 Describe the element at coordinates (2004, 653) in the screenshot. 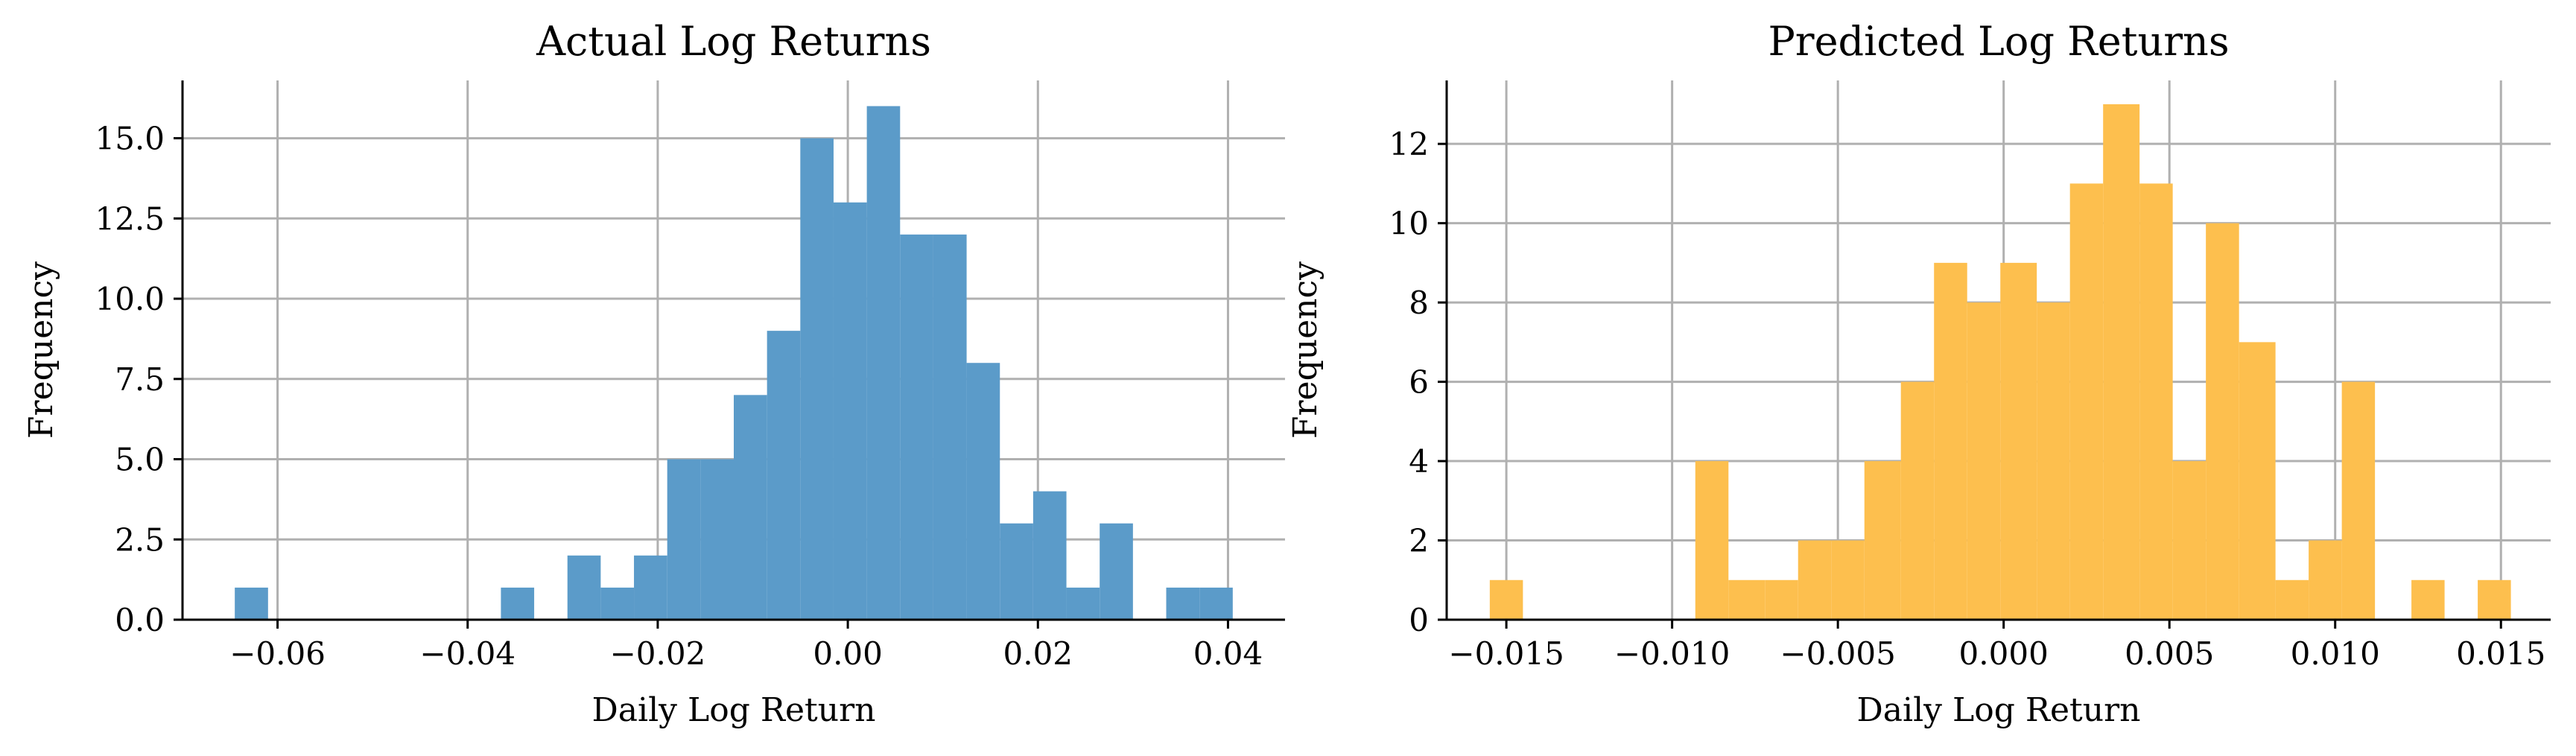

I see `x-tick-label: 0.000` at that location.